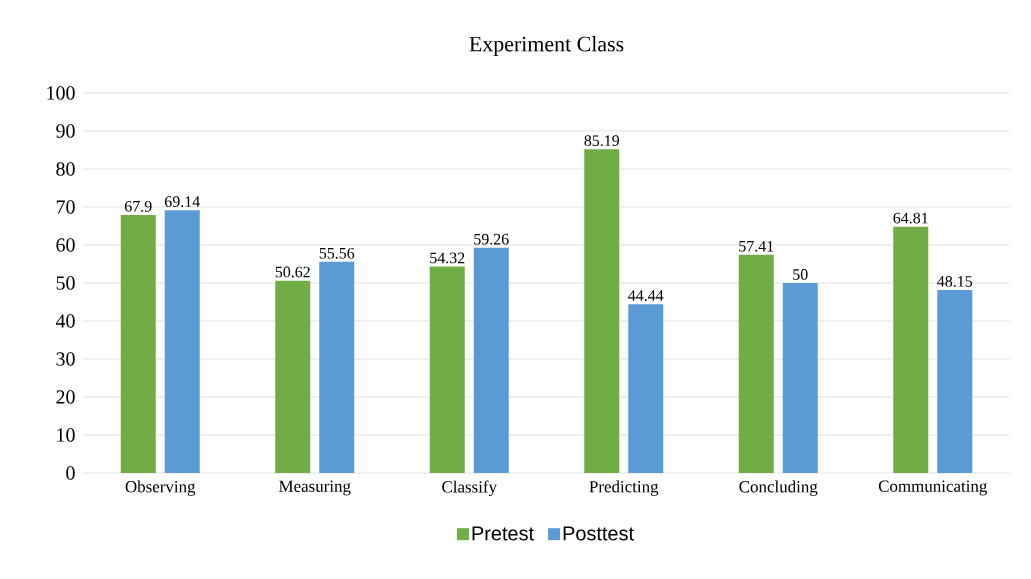  Describe the element at coordinates (933, 488) in the screenshot. I see `x-tick-label: Communicating` at that location.